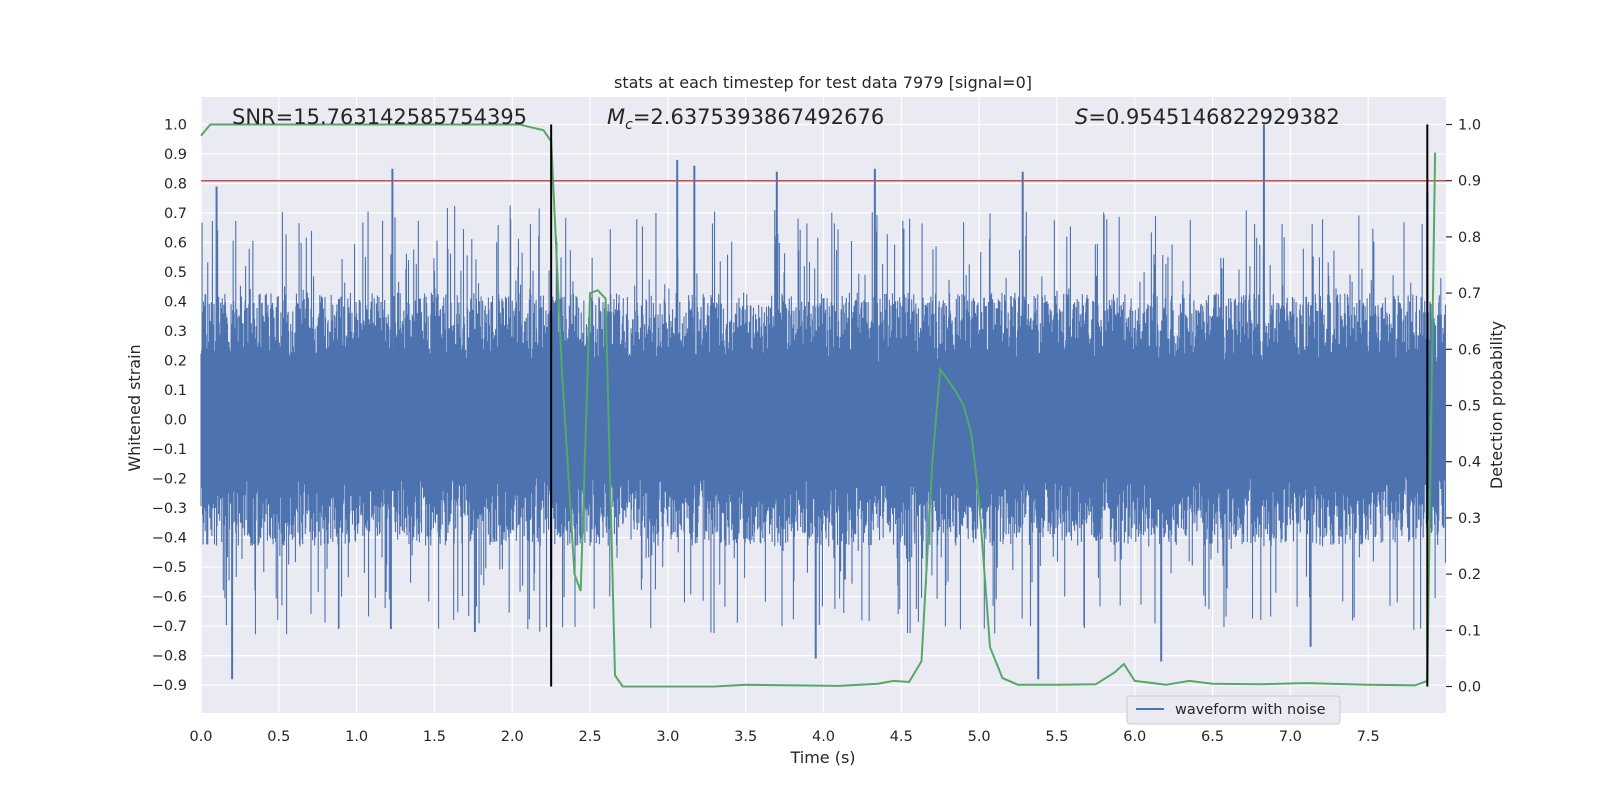  What do you see at coordinates (175, 332) in the screenshot?
I see `y-tick-label-left: 0.3` at bounding box center [175, 332].